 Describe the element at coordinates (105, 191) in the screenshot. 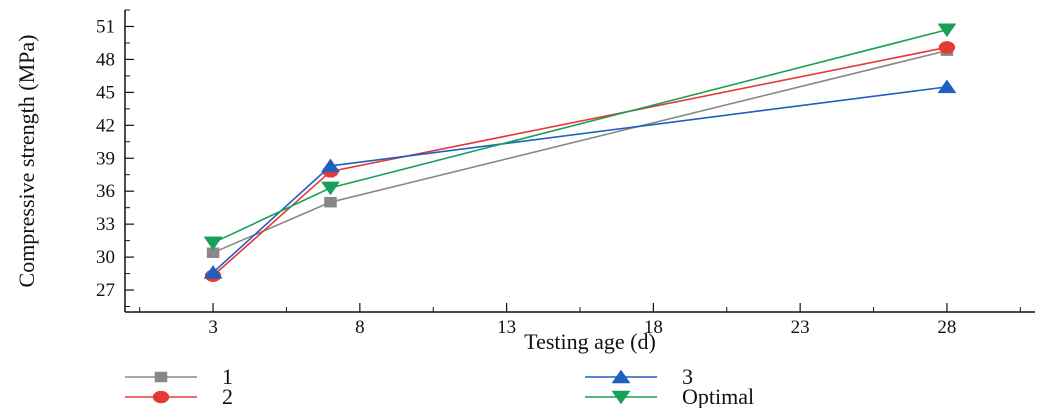

I see `y-tick-label: 36` at that location.